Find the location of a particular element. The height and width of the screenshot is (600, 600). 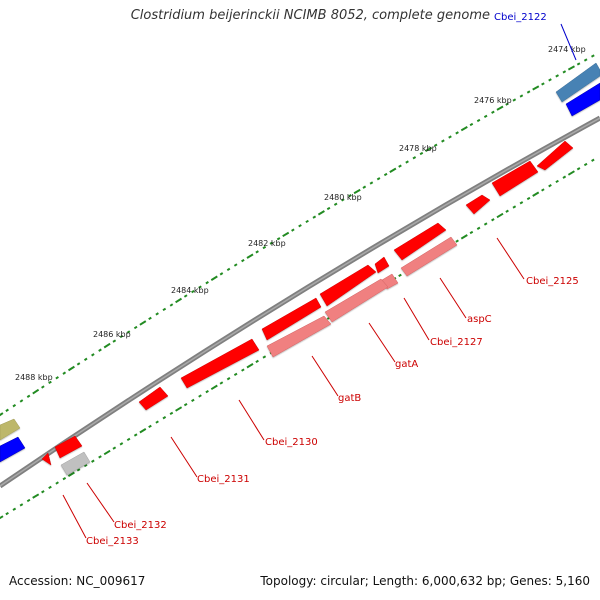

tick-label-2486: 2486 kbp is located at coordinates (112, 334).